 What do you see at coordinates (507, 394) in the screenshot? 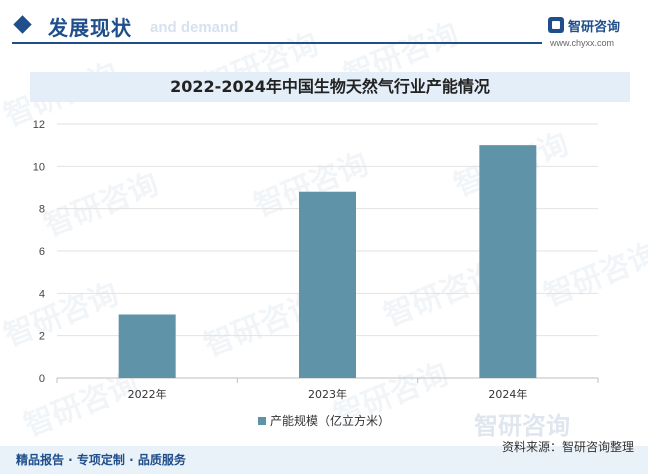
I see `x-tick-label: 2024年` at bounding box center [507, 394].